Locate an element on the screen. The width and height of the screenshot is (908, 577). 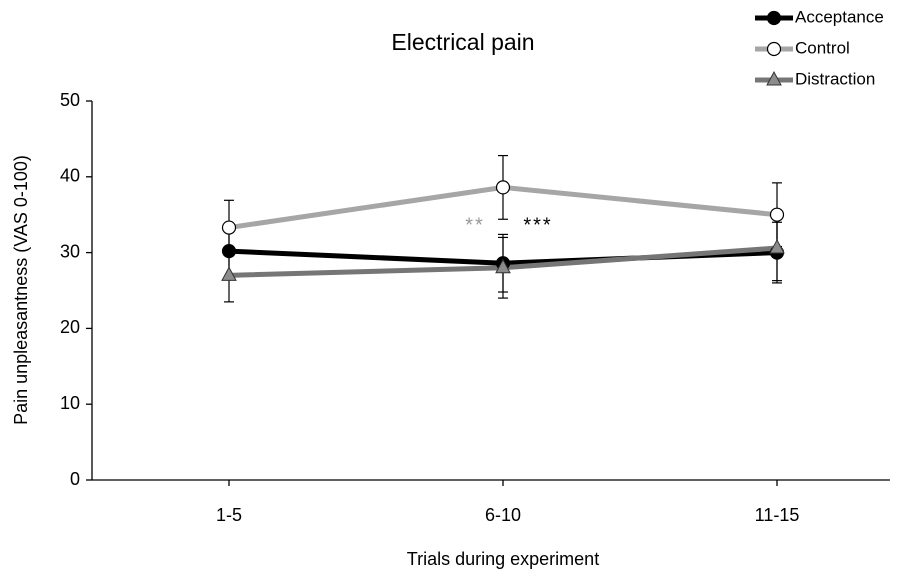
annotation: ** is located at coordinates (475, 225).